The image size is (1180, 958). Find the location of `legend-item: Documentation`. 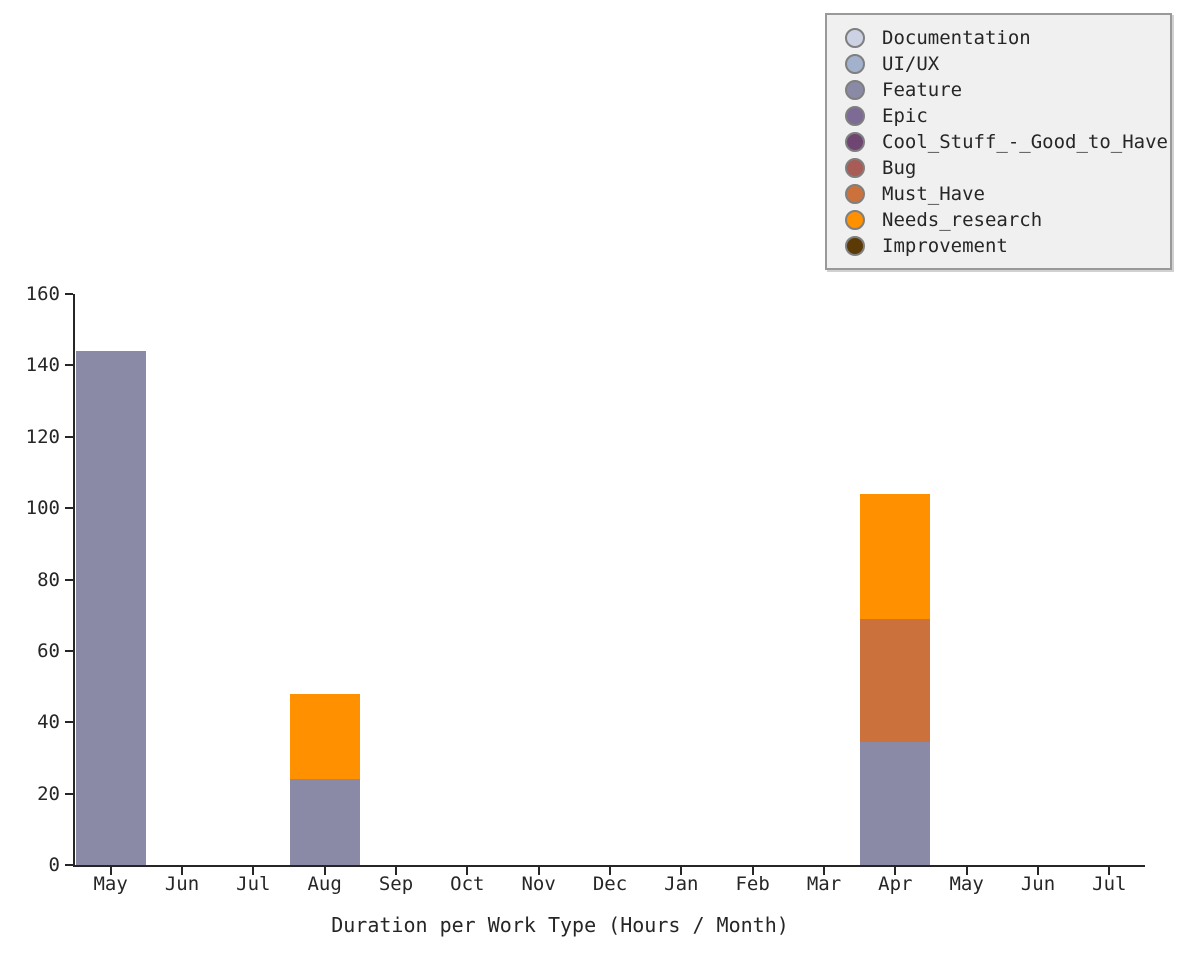

legend-item: Documentation is located at coordinates (998, 38).